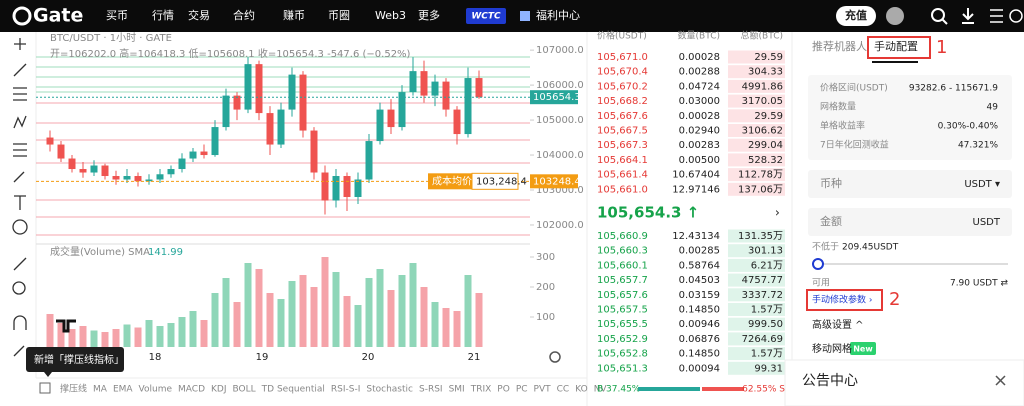 The height and width of the screenshot is (406, 1024). I want to click on indicator: PC, so click(522, 390).